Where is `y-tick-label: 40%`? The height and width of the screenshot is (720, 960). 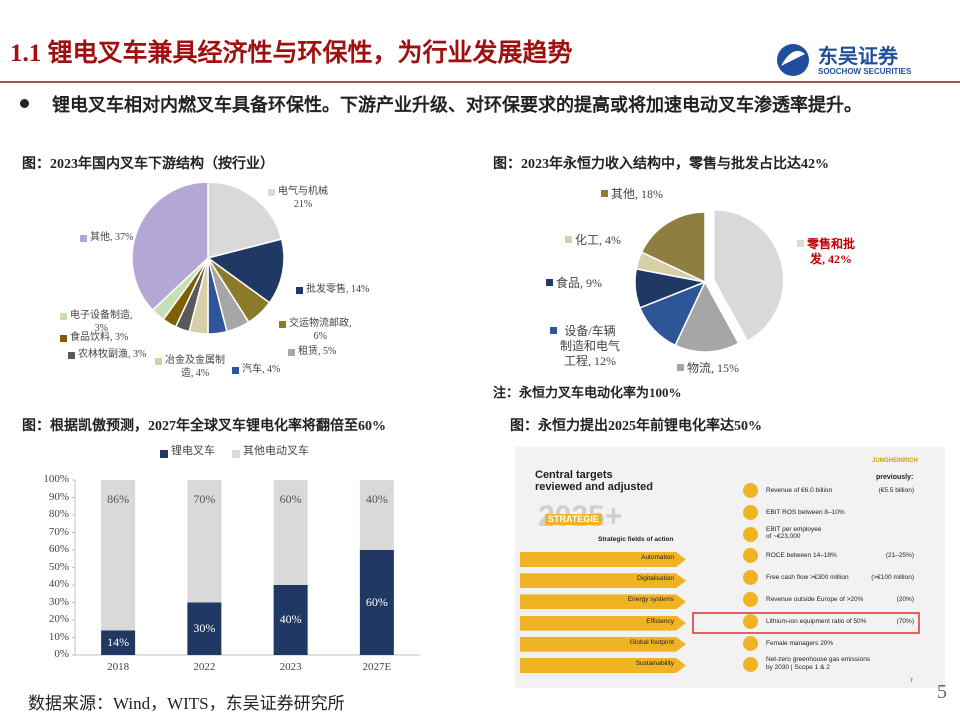 y-tick-label: 40% is located at coordinates (58, 584).